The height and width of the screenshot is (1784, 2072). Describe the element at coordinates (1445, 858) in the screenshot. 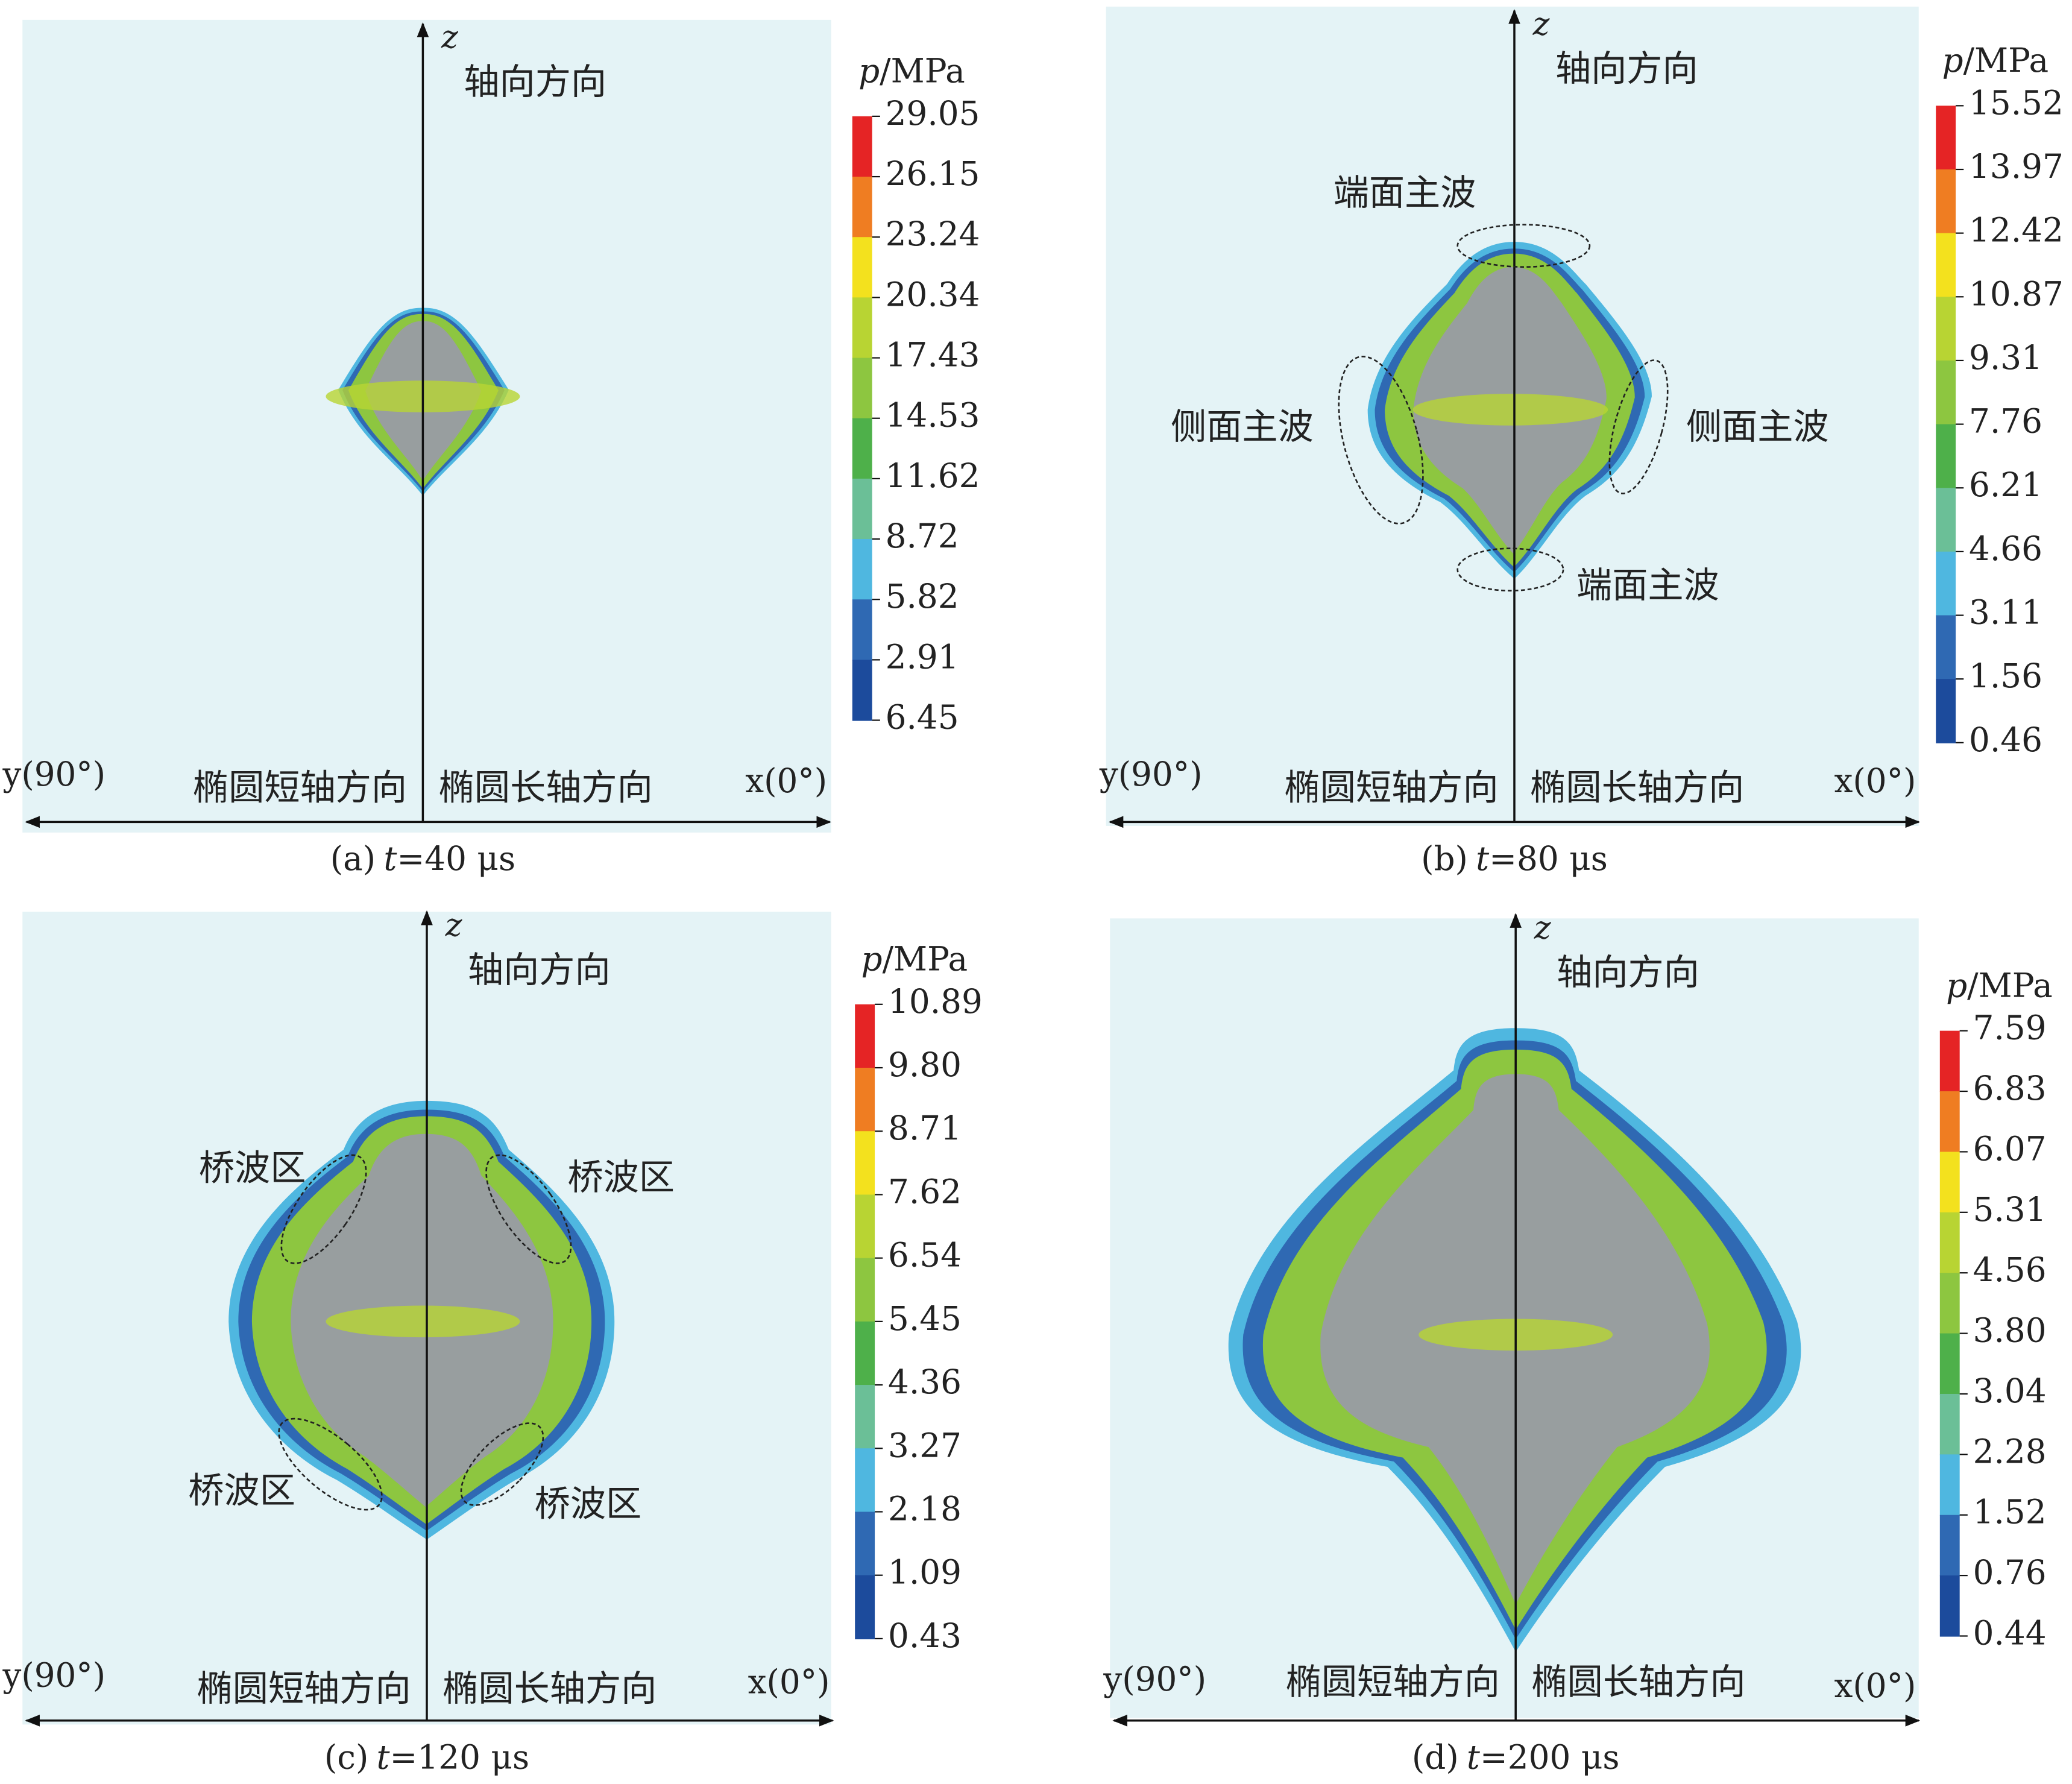

I see `caption-prefix: (b)` at that location.